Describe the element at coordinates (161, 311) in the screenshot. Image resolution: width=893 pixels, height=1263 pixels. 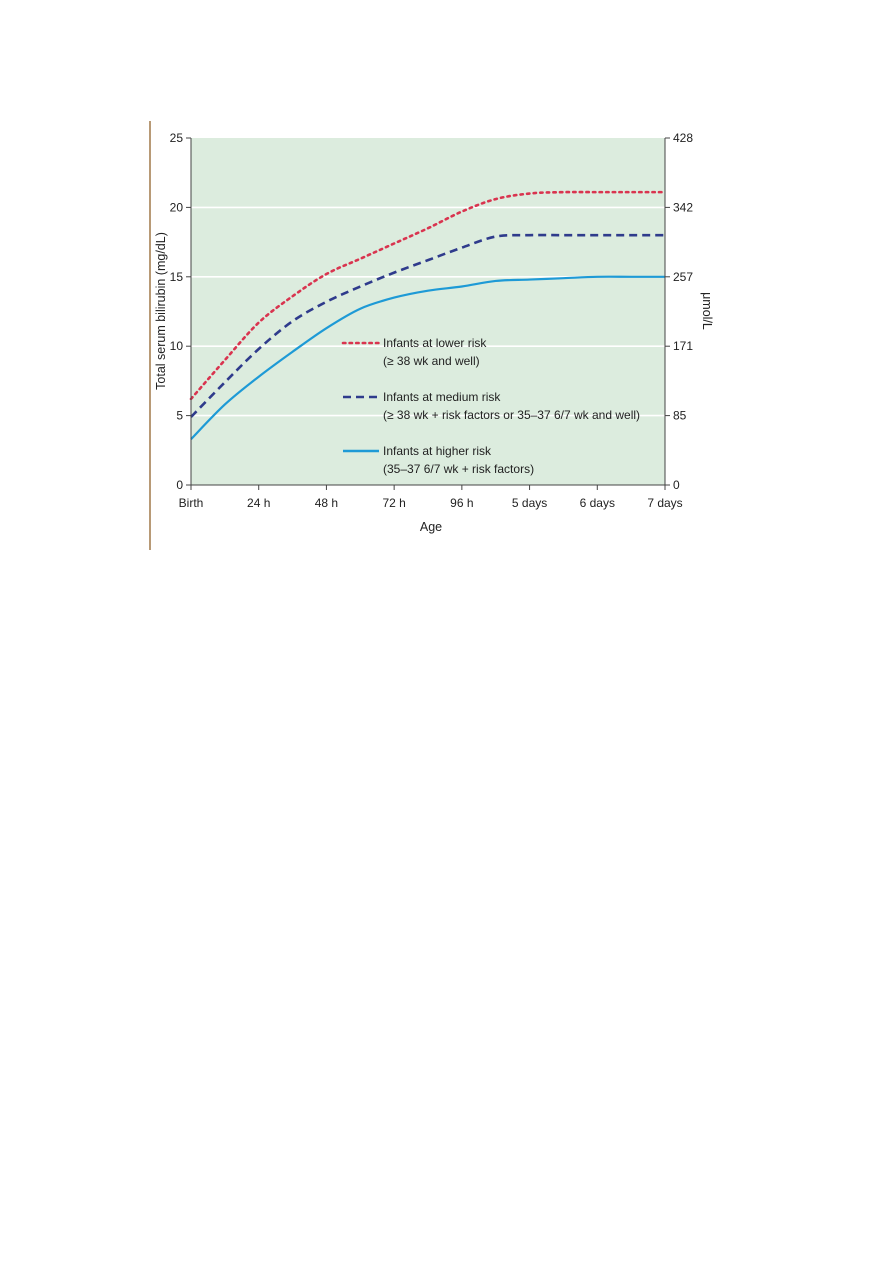
I see `y-axis-title: Total serum bilirubin (mg/dL)` at that location.